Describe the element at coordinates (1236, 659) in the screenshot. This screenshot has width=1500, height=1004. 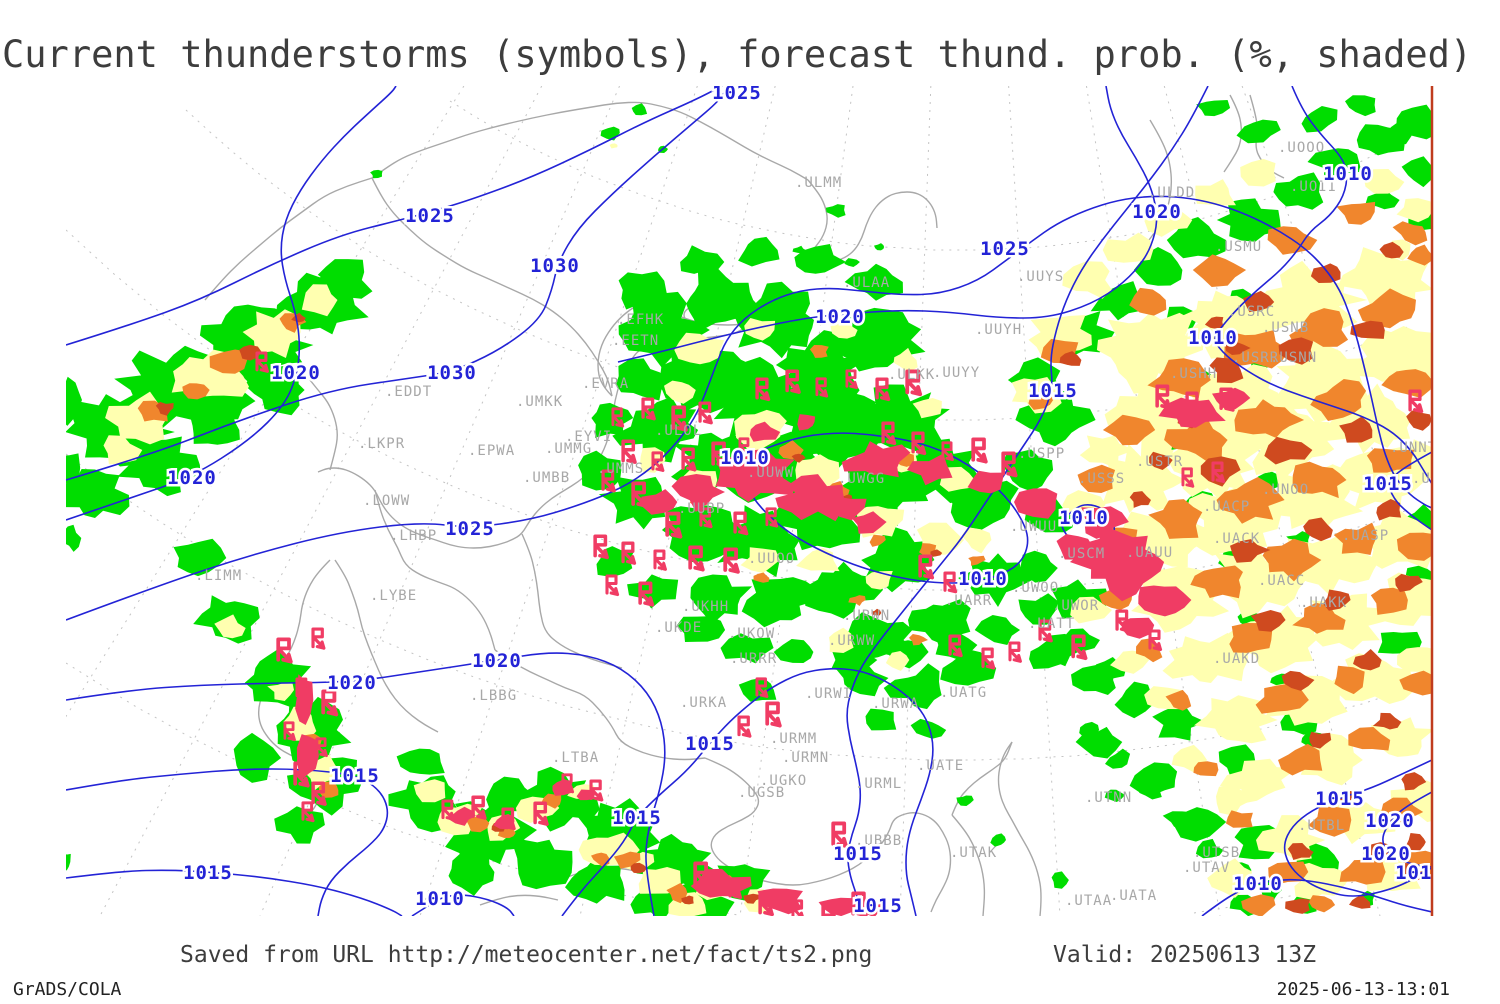
I see `station-id-label: .UAKD` at that location.